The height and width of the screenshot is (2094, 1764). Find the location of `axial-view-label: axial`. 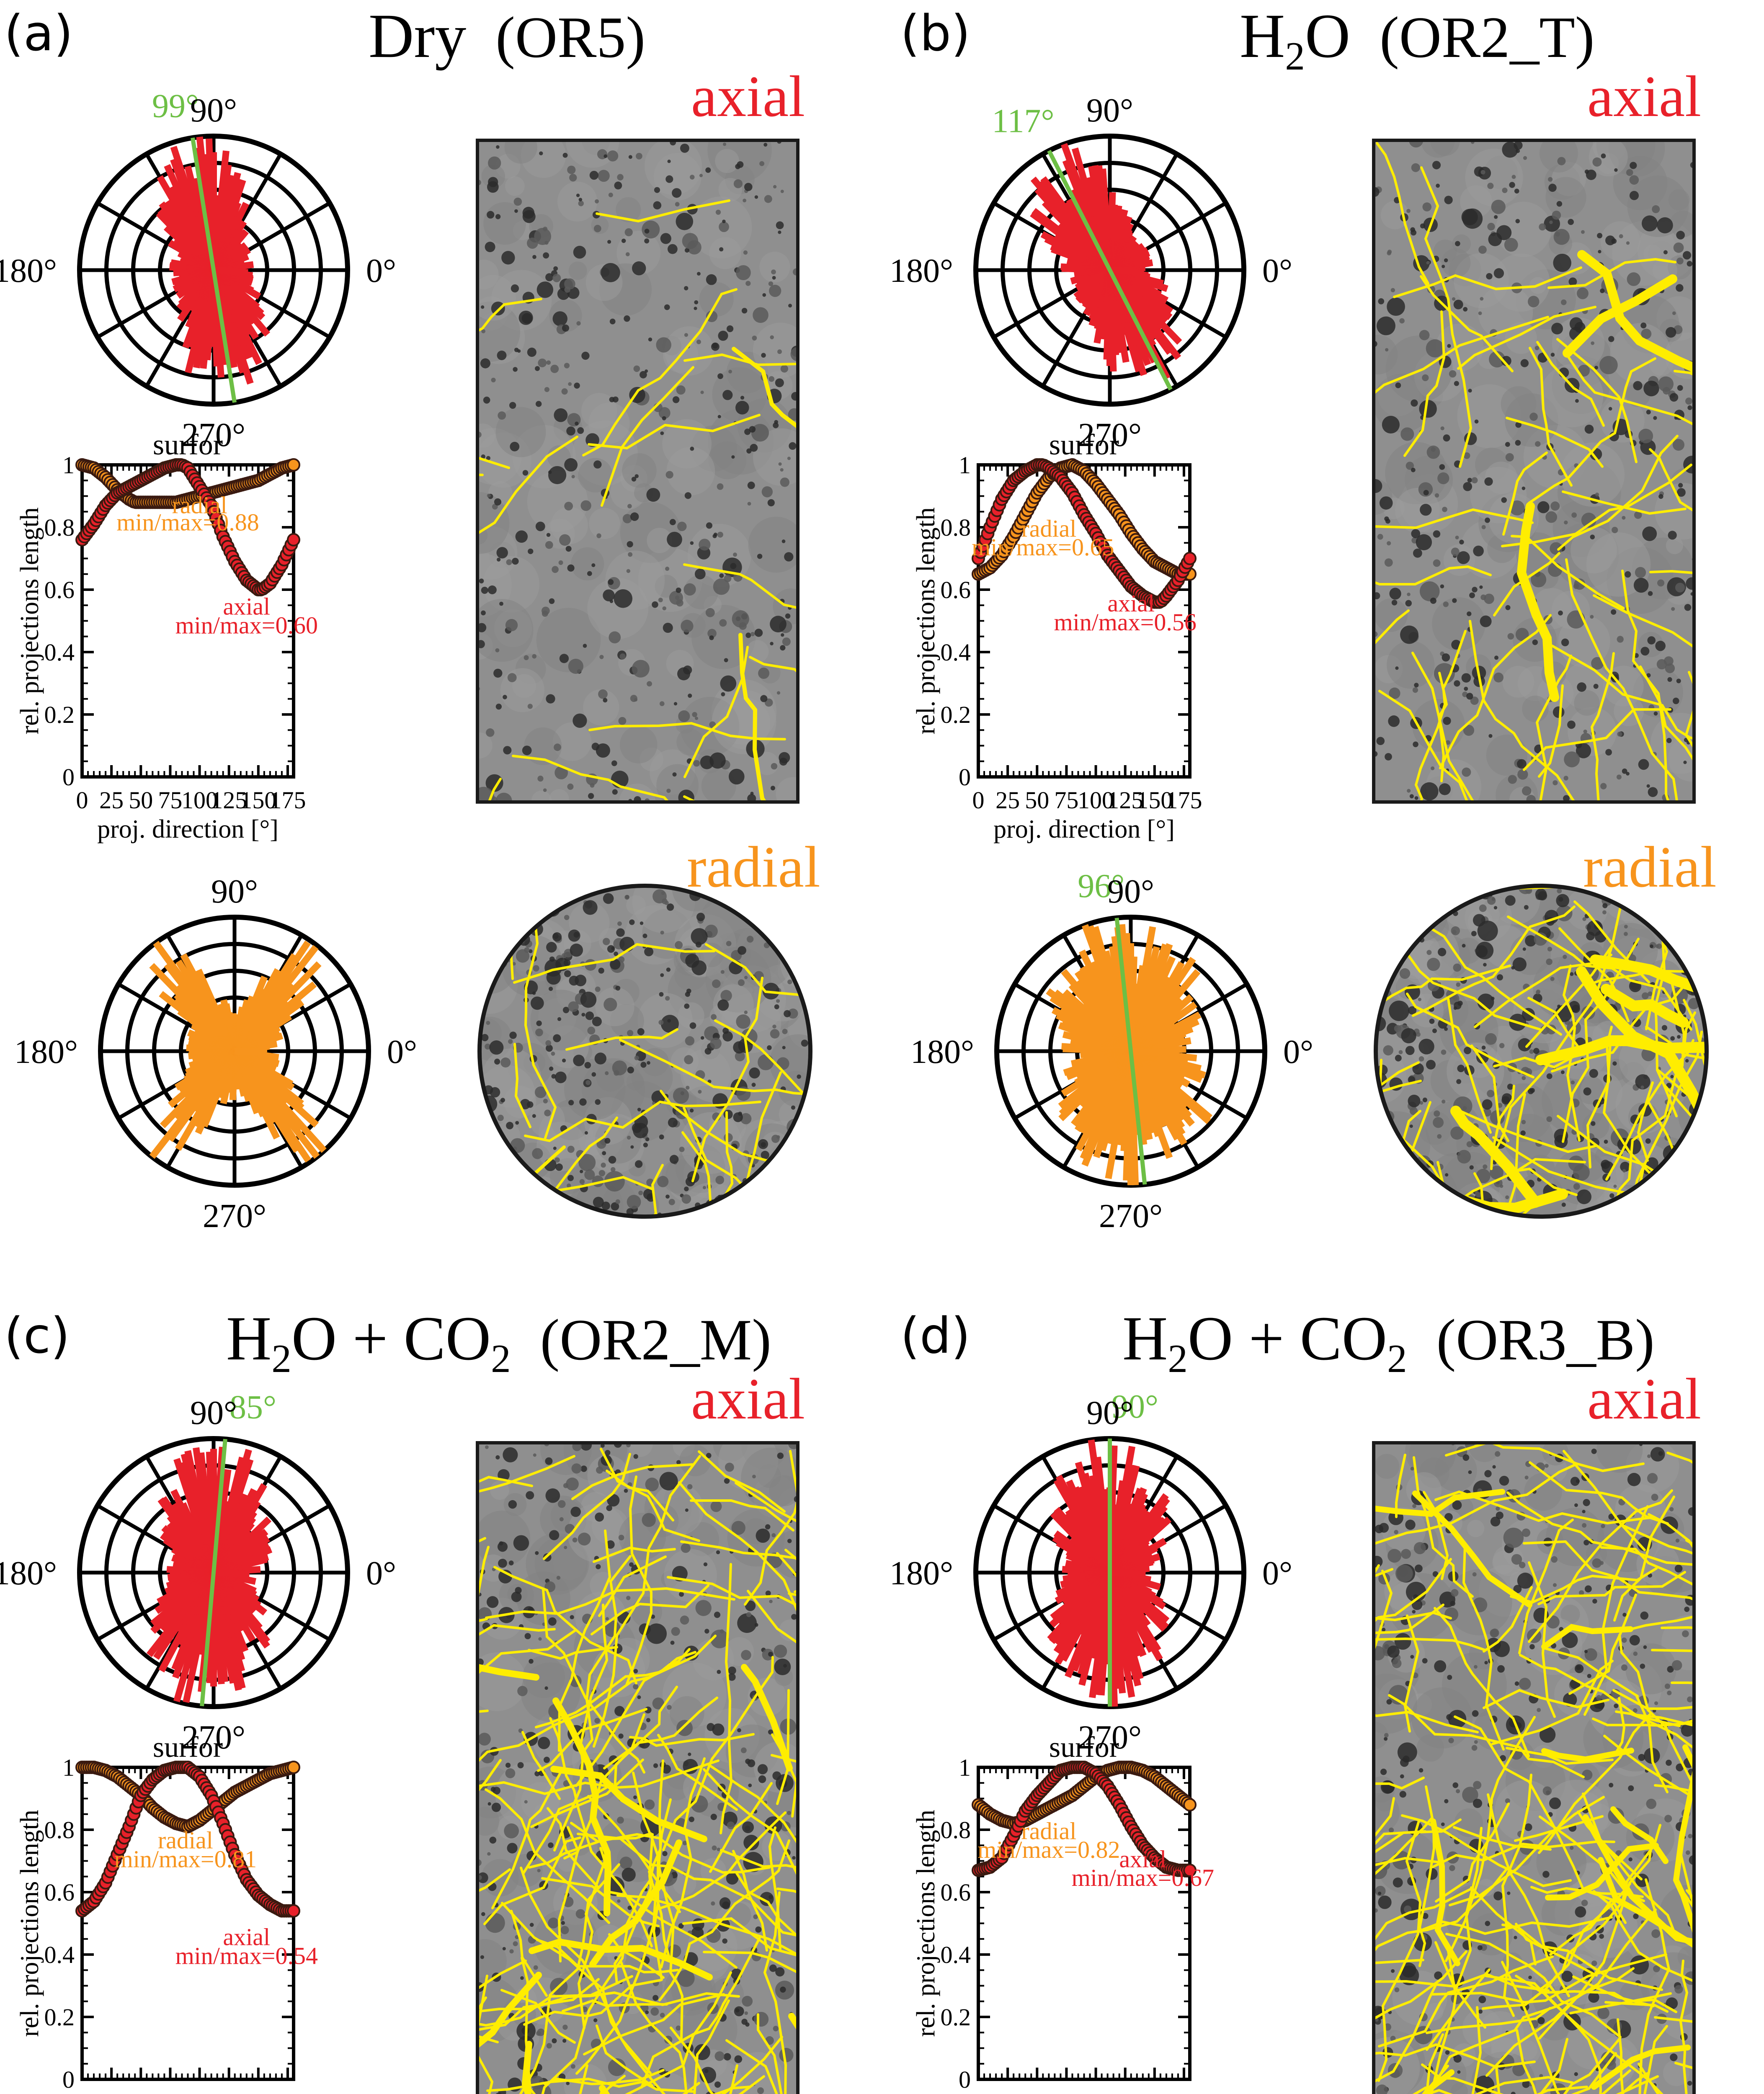

axial-view-label: axial is located at coordinates (1645, 1399).